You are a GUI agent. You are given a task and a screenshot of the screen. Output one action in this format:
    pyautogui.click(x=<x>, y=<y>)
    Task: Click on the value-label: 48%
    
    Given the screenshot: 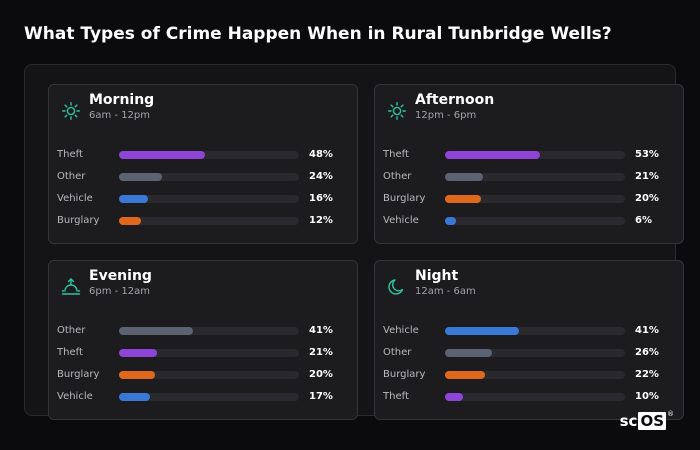 What is the action you would take?
    pyautogui.click(x=321, y=154)
    